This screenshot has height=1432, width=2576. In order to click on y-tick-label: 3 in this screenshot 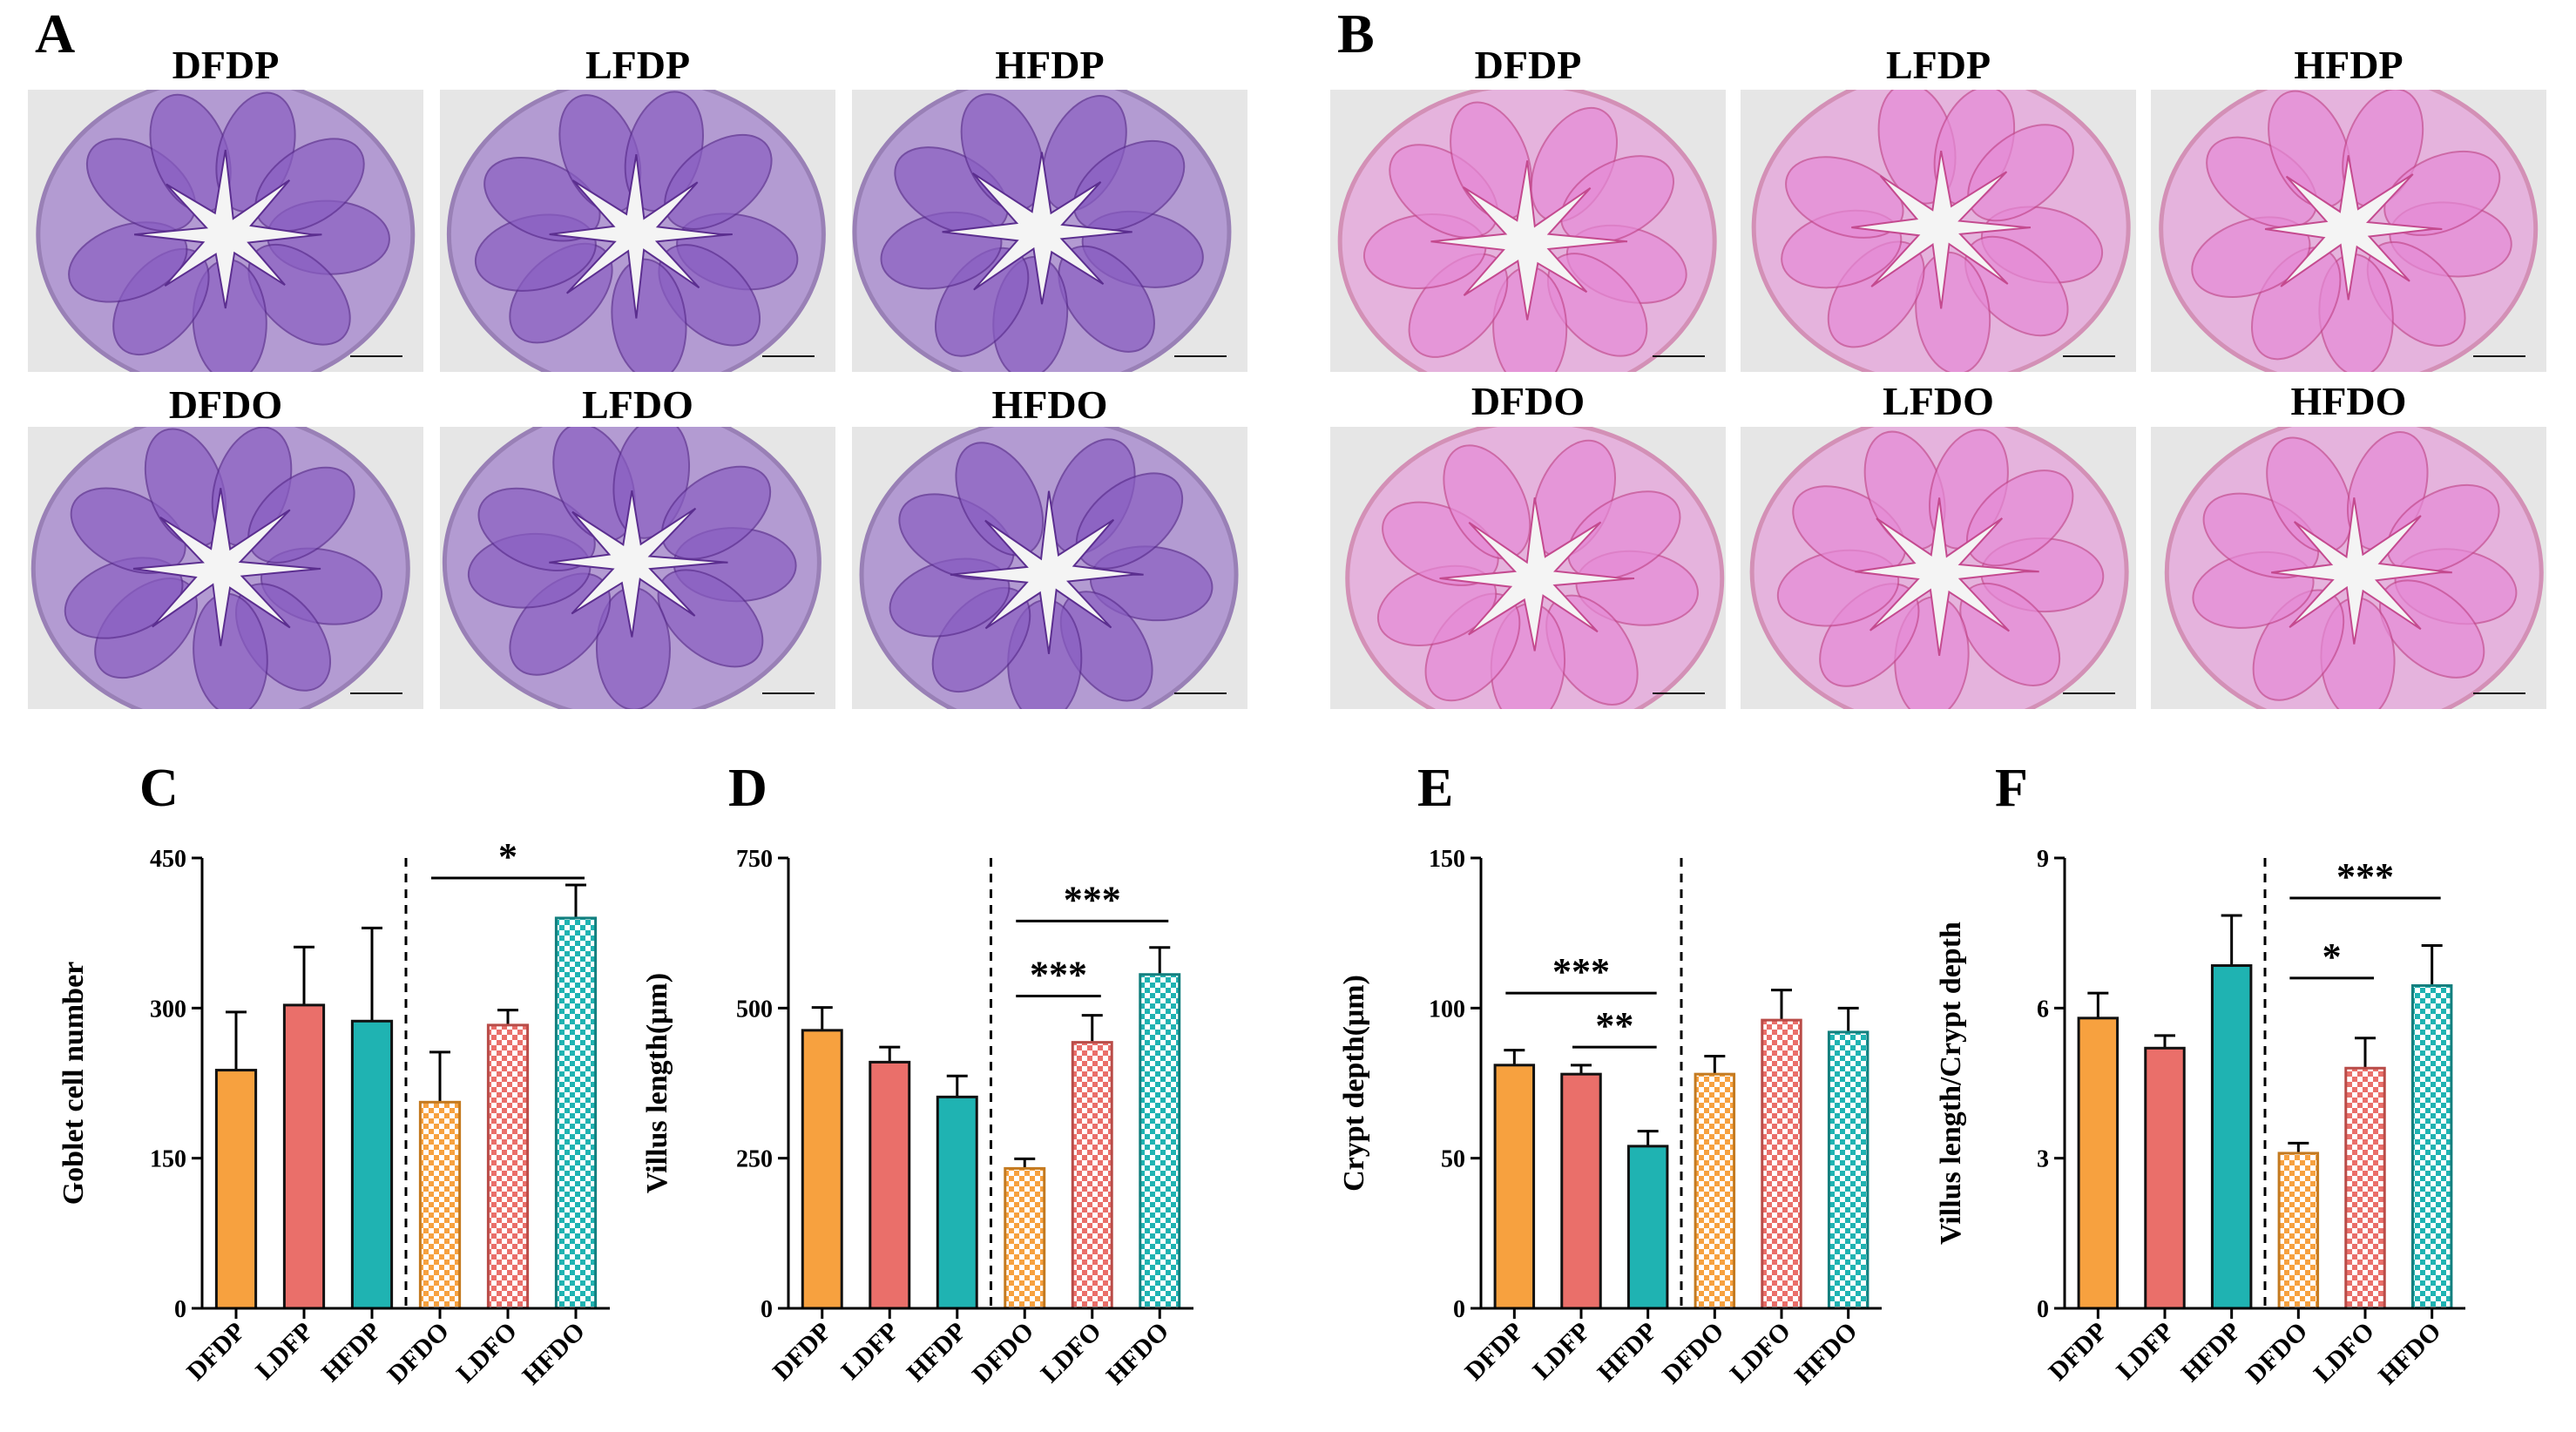, I will do `click(2043, 1160)`.